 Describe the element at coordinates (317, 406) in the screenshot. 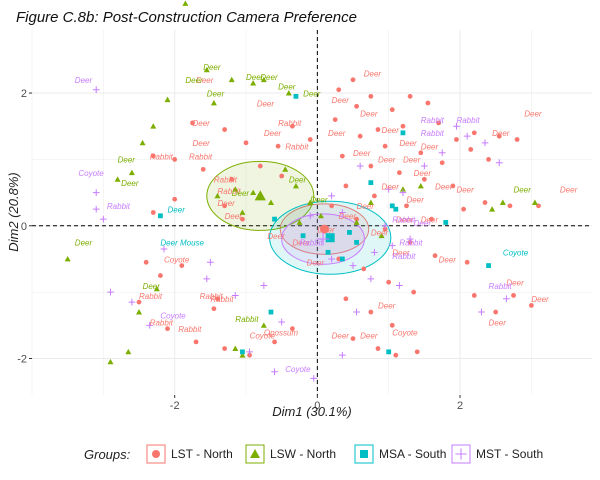

I see `x-tick-label: 0` at that location.